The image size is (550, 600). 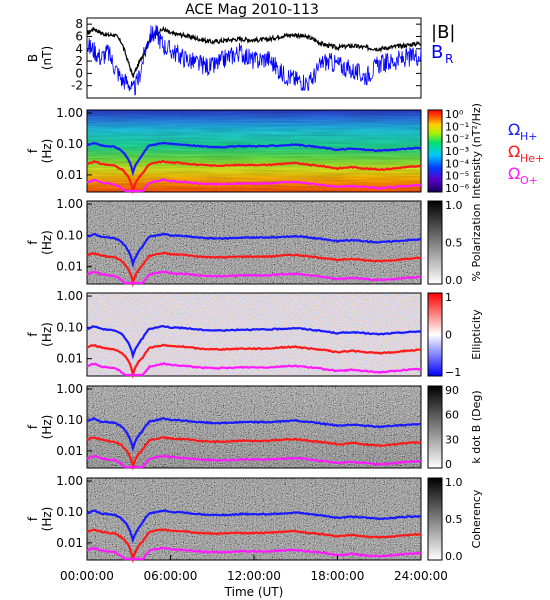 I want to click on bfield-ytick-label: 8, so click(x=79, y=24).